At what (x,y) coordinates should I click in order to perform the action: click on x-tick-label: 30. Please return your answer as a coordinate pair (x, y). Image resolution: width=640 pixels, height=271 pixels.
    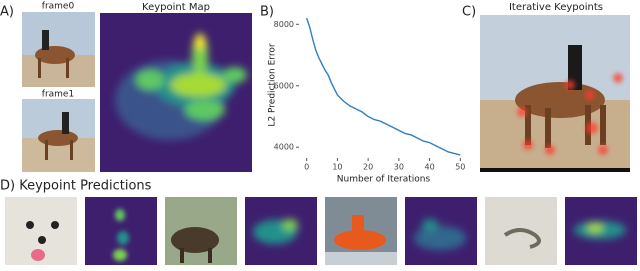
    Looking at the image, I should click on (399, 167).